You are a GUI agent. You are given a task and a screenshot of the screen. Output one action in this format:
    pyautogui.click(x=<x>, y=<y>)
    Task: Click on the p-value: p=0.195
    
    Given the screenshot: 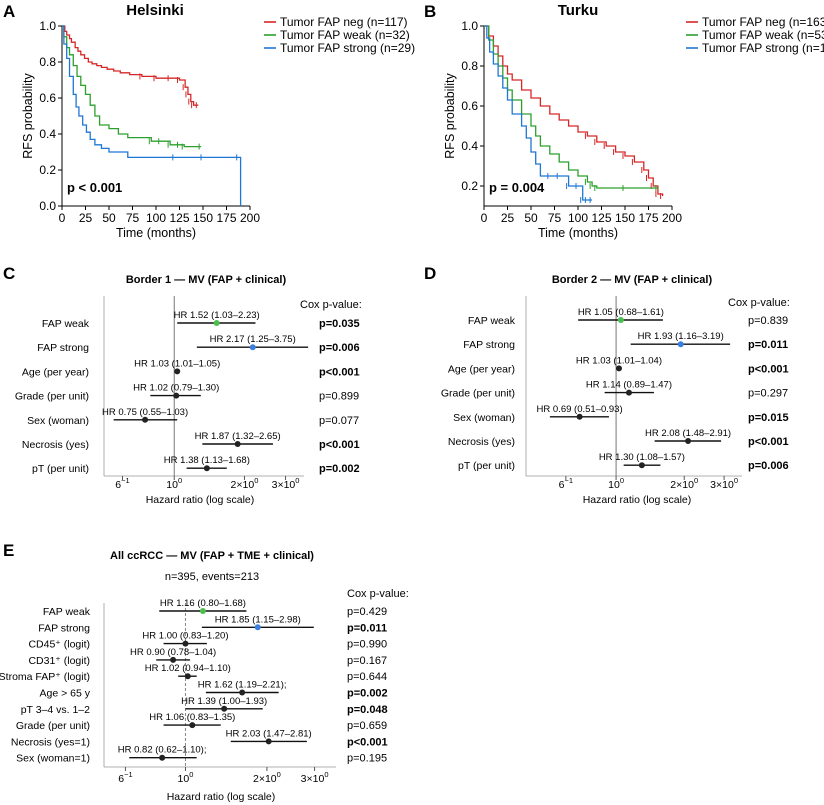 What is the action you would take?
    pyautogui.click(x=367, y=759)
    